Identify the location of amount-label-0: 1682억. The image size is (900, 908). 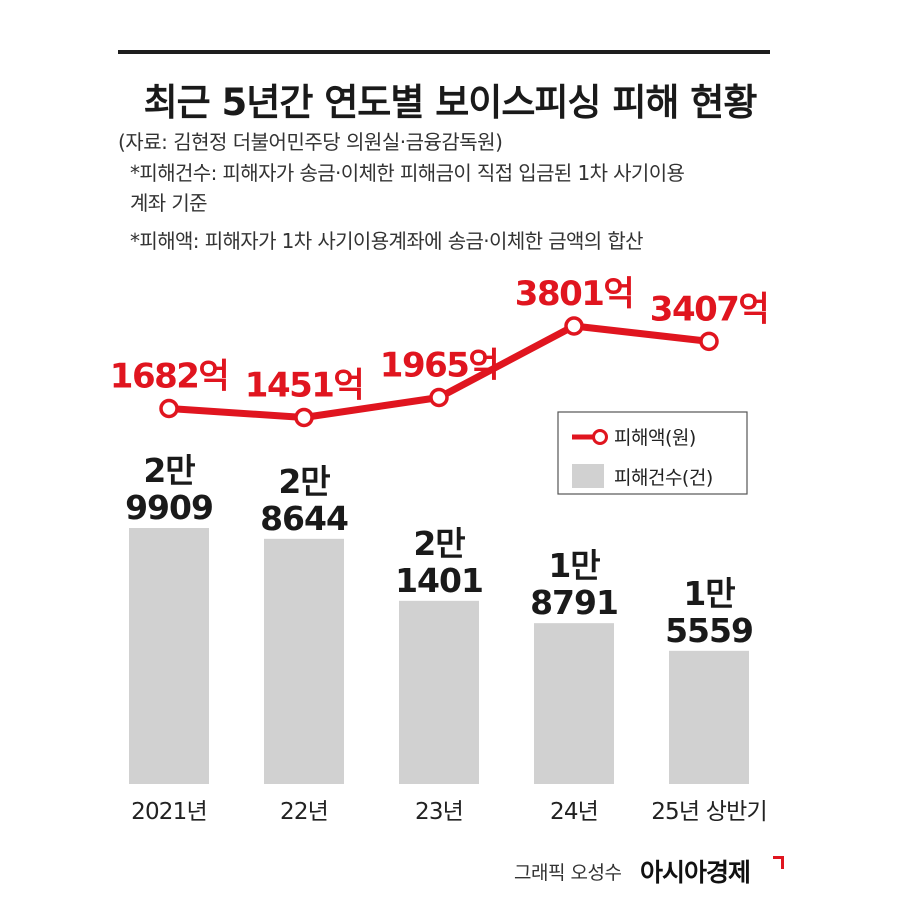
(169, 377).